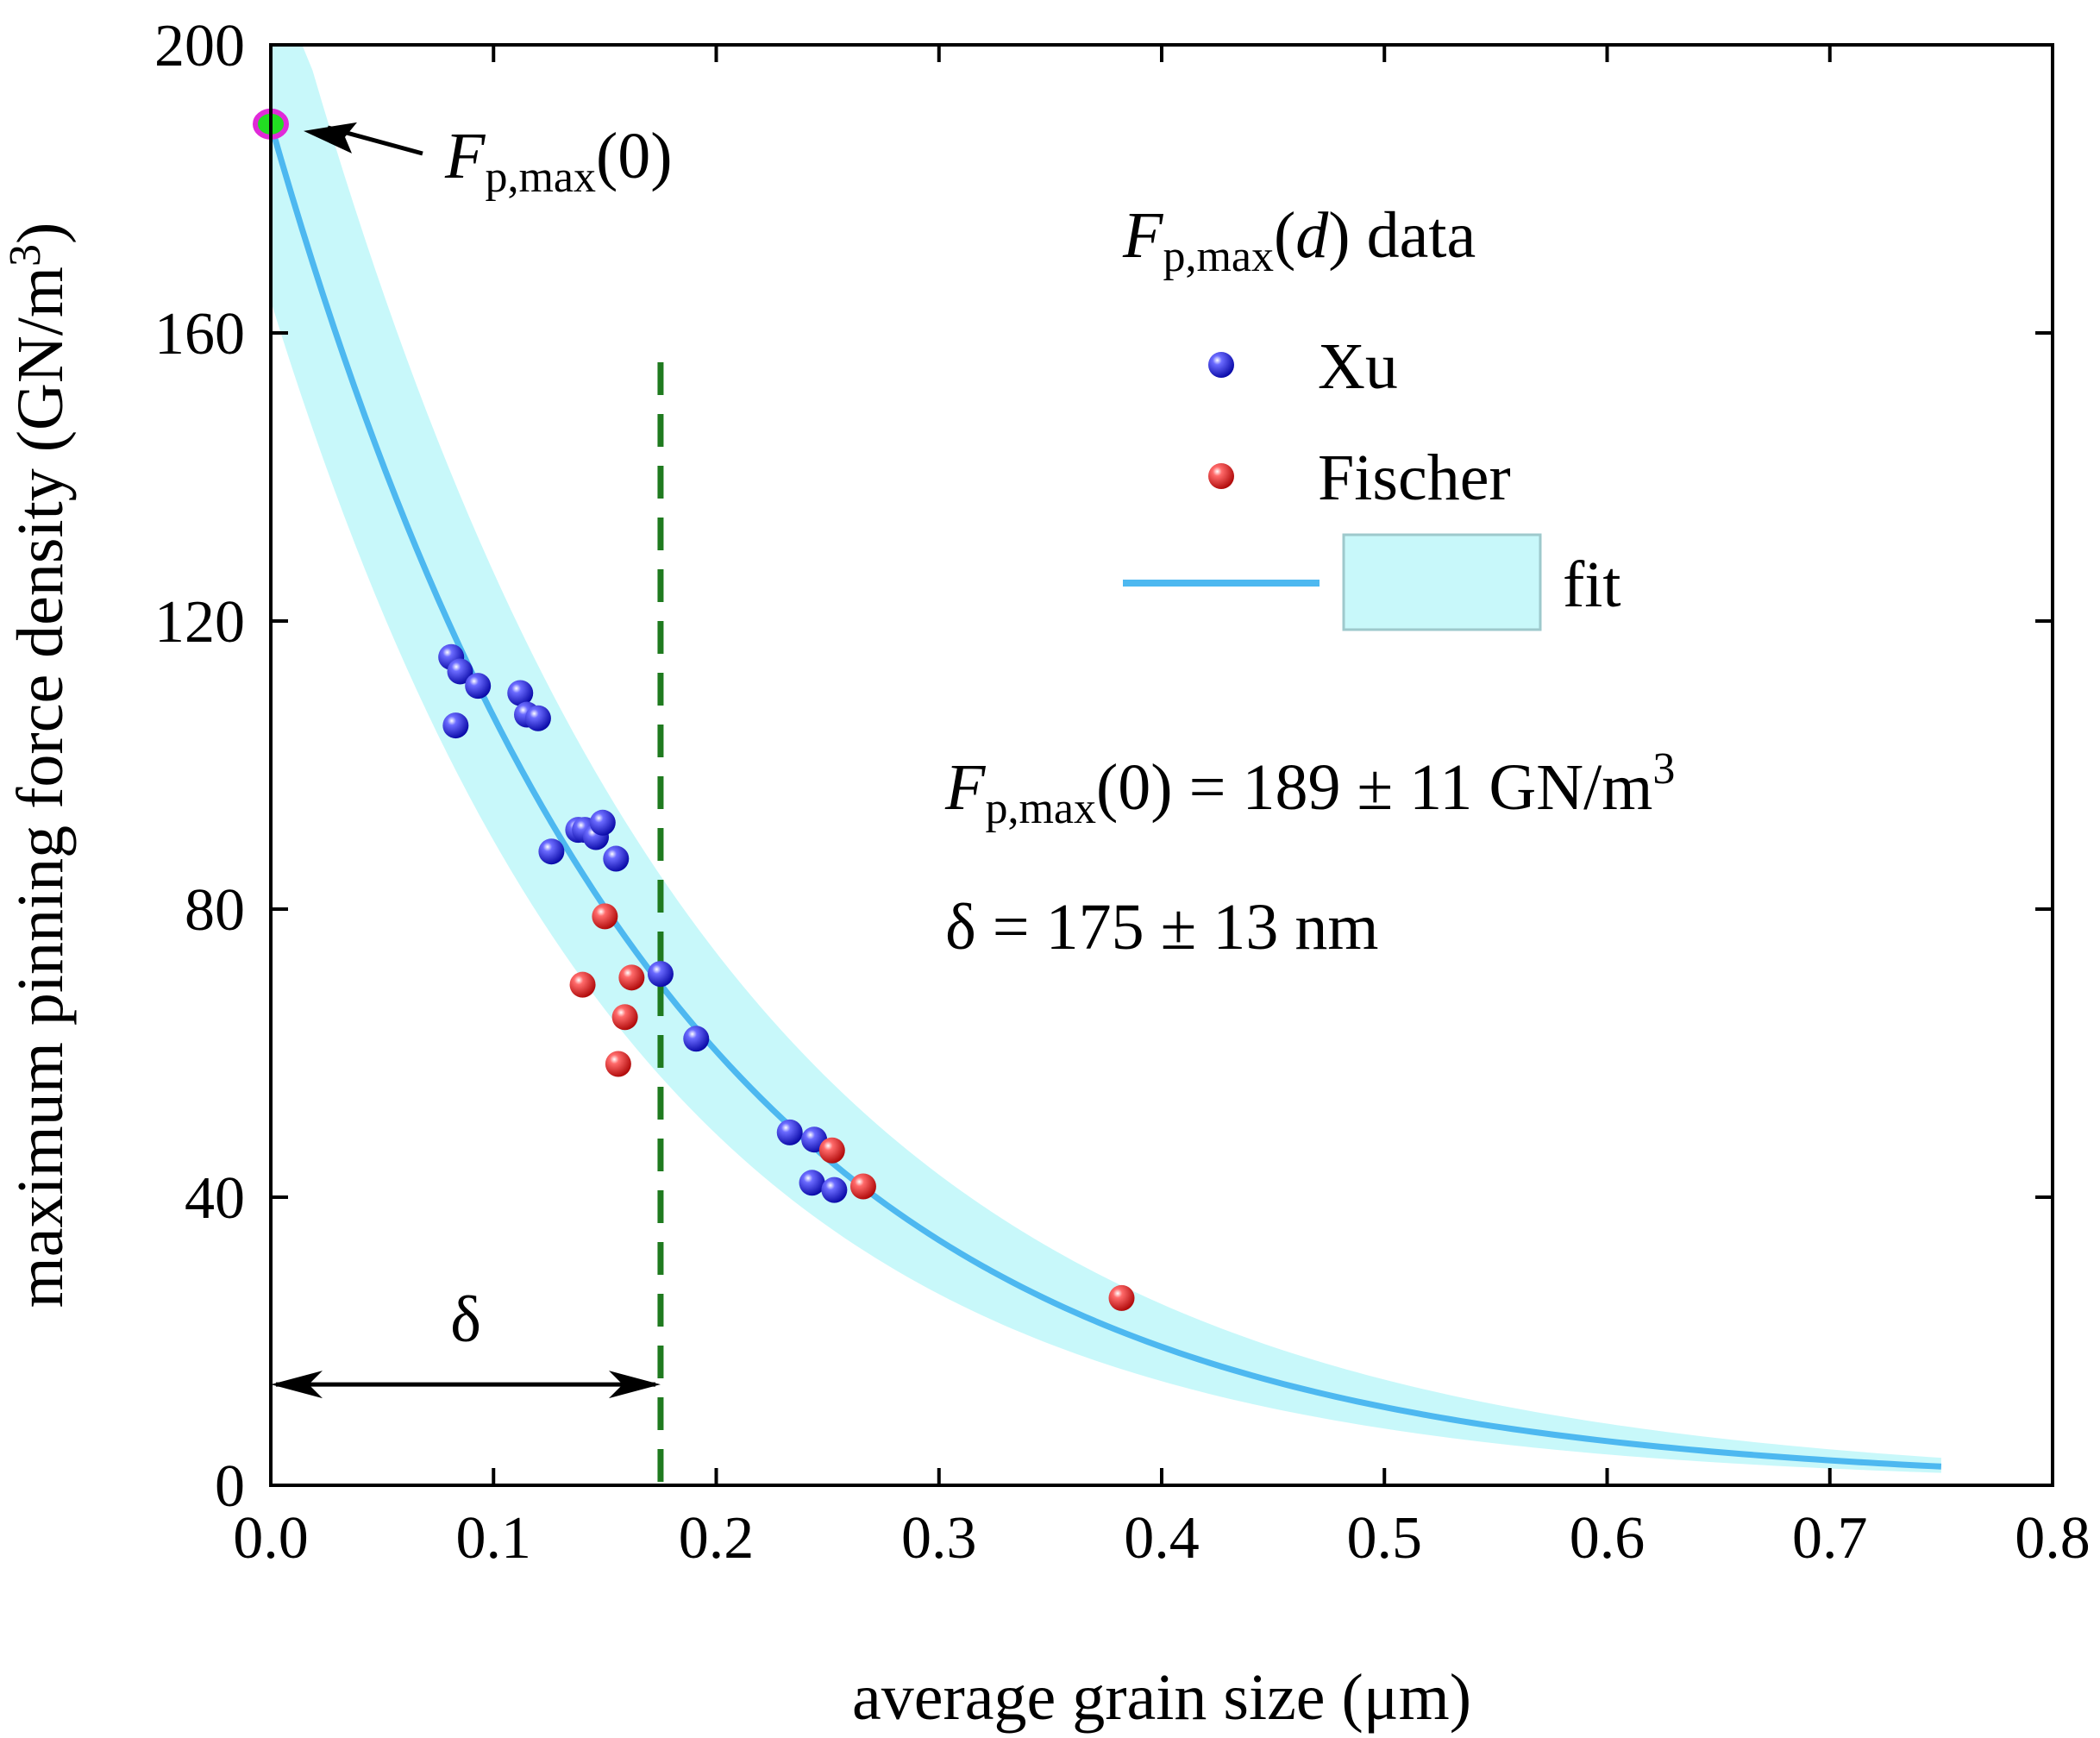 The image size is (2100, 1738). What do you see at coordinates (40, 233) in the screenshot?
I see `y-axis-label-close: )` at bounding box center [40, 233].